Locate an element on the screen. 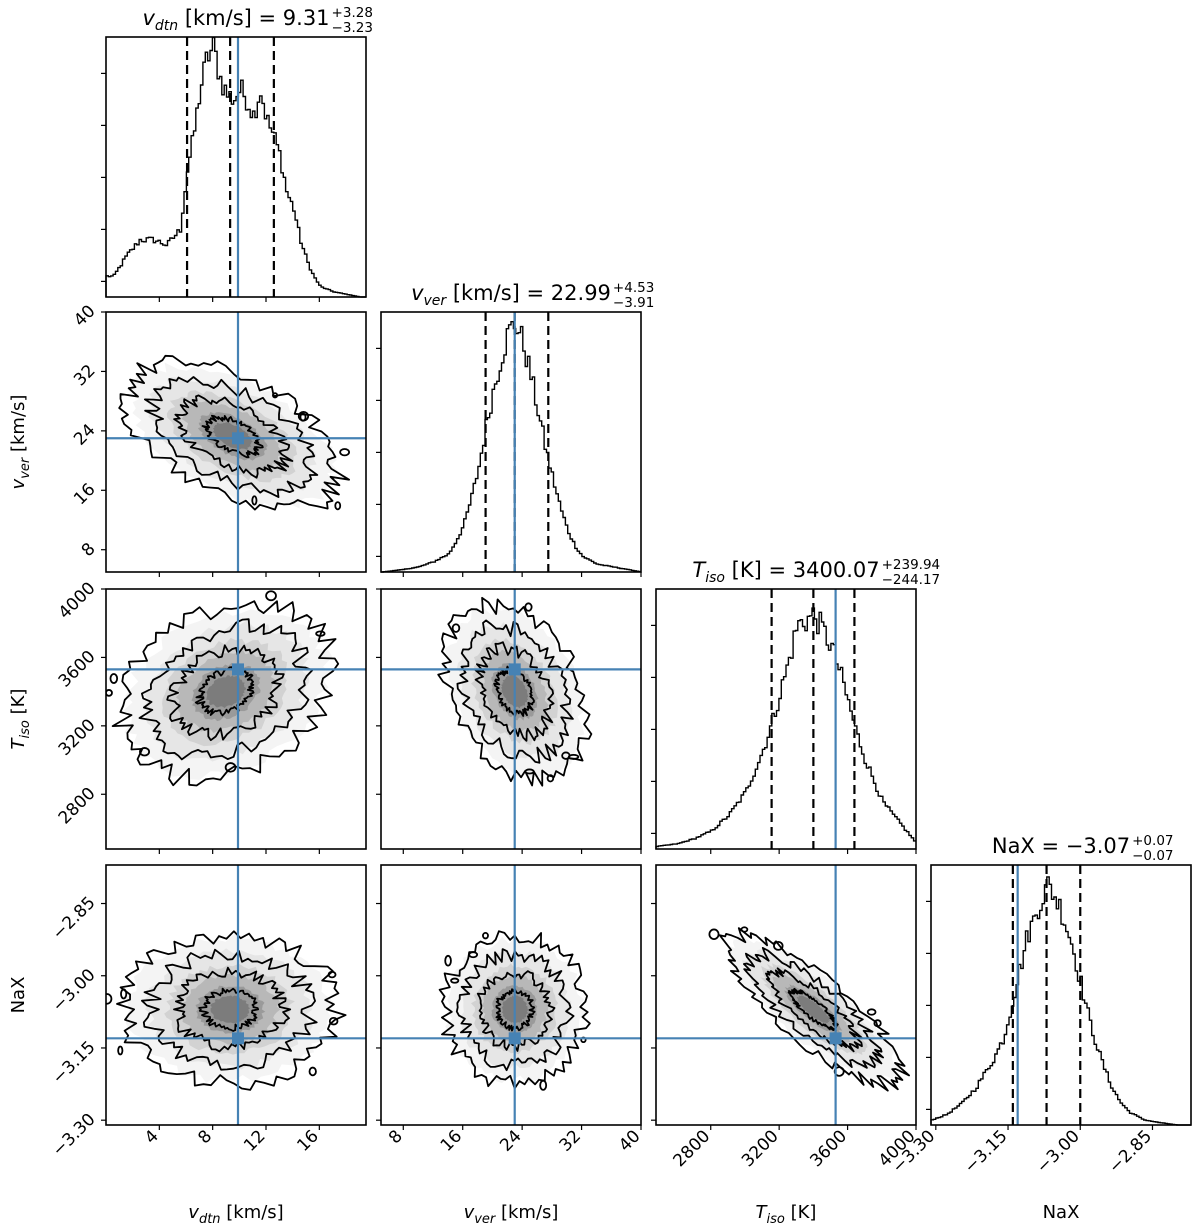 The height and width of the screenshot is (1229, 1200). xtick-label-Tiso: 3600 is located at coordinates (828, 1148).